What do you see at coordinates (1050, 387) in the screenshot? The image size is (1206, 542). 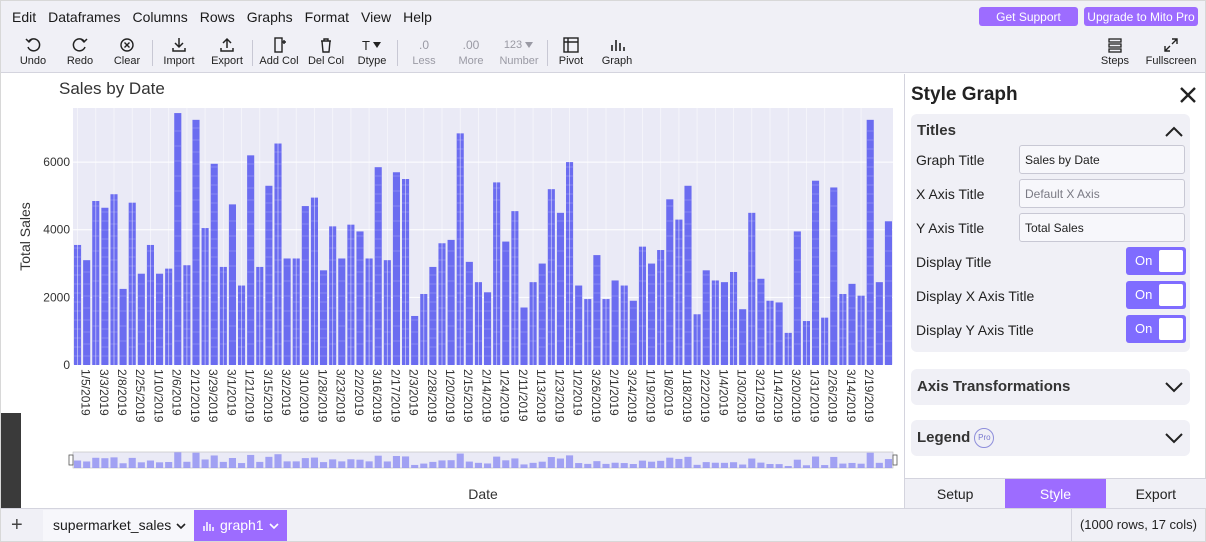 I see `axis-transformations-section: Axis Transformations` at bounding box center [1050, 387].